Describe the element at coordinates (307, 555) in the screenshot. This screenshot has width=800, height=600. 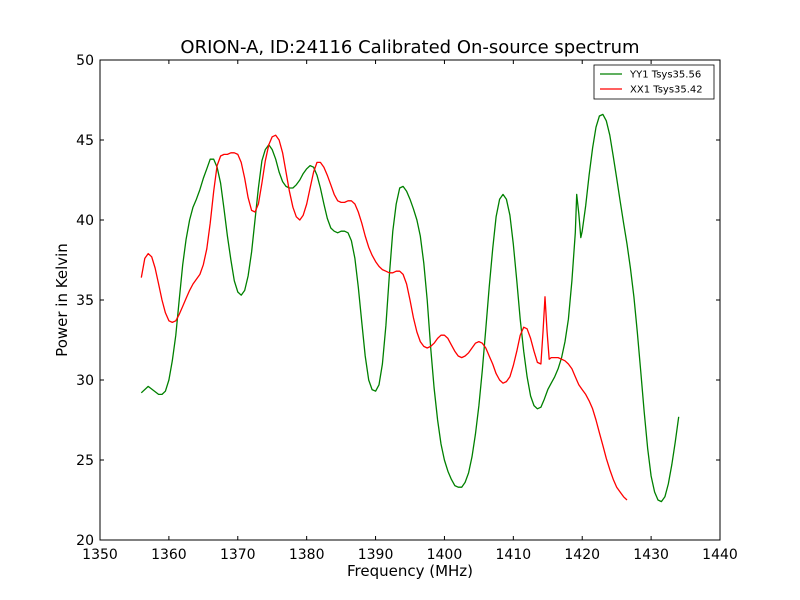
I see `x-tick-label: 1380` at that location.